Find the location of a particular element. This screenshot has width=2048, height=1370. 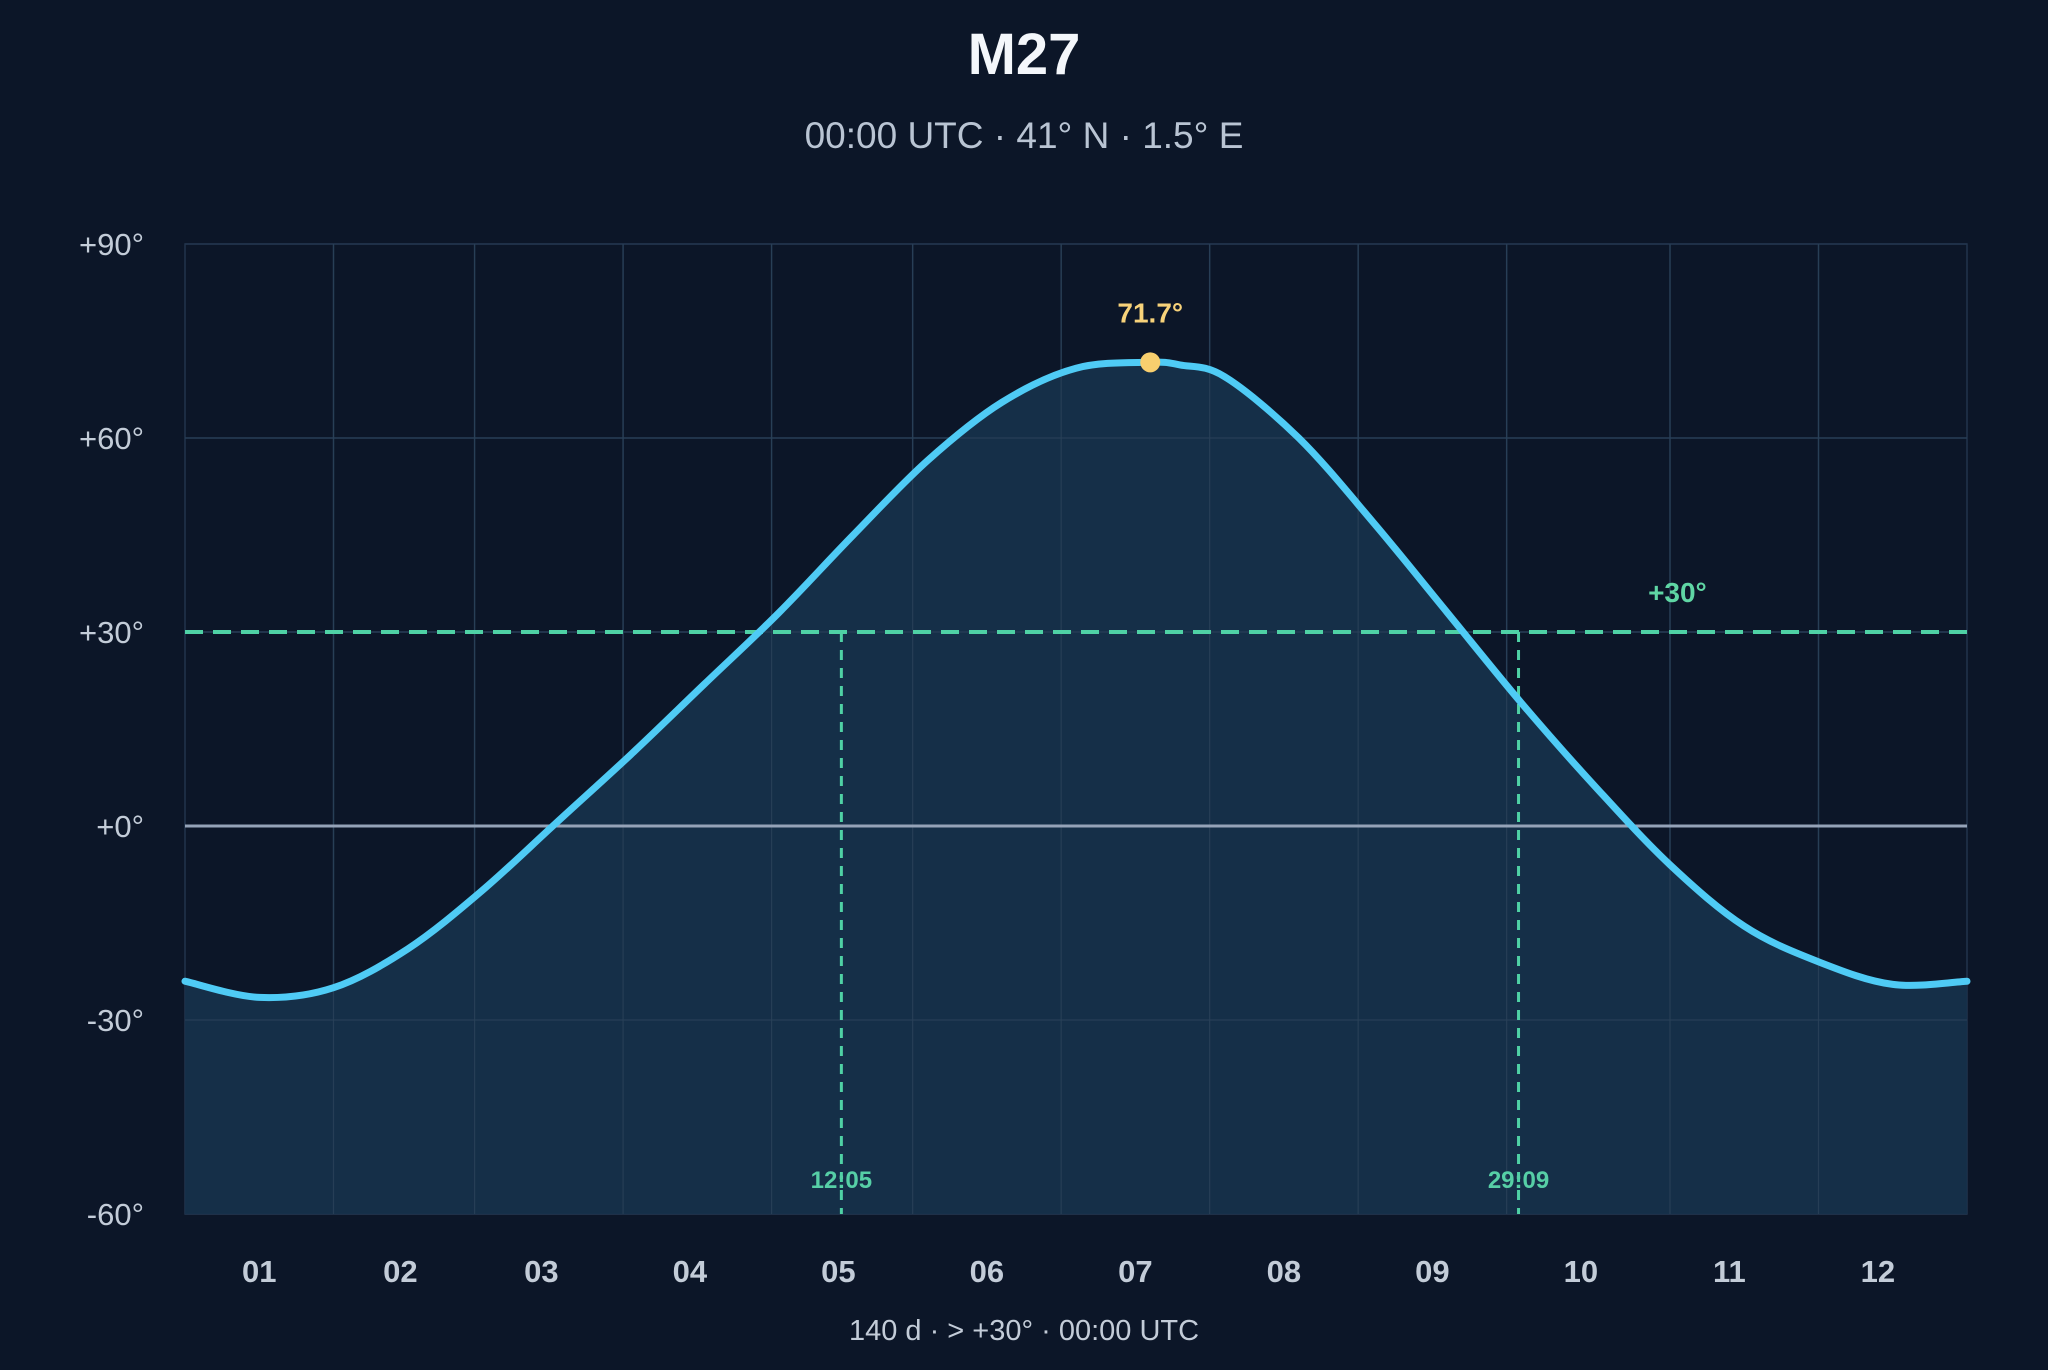

x-tick-label: 02 is located at coordinates (400, 1271).